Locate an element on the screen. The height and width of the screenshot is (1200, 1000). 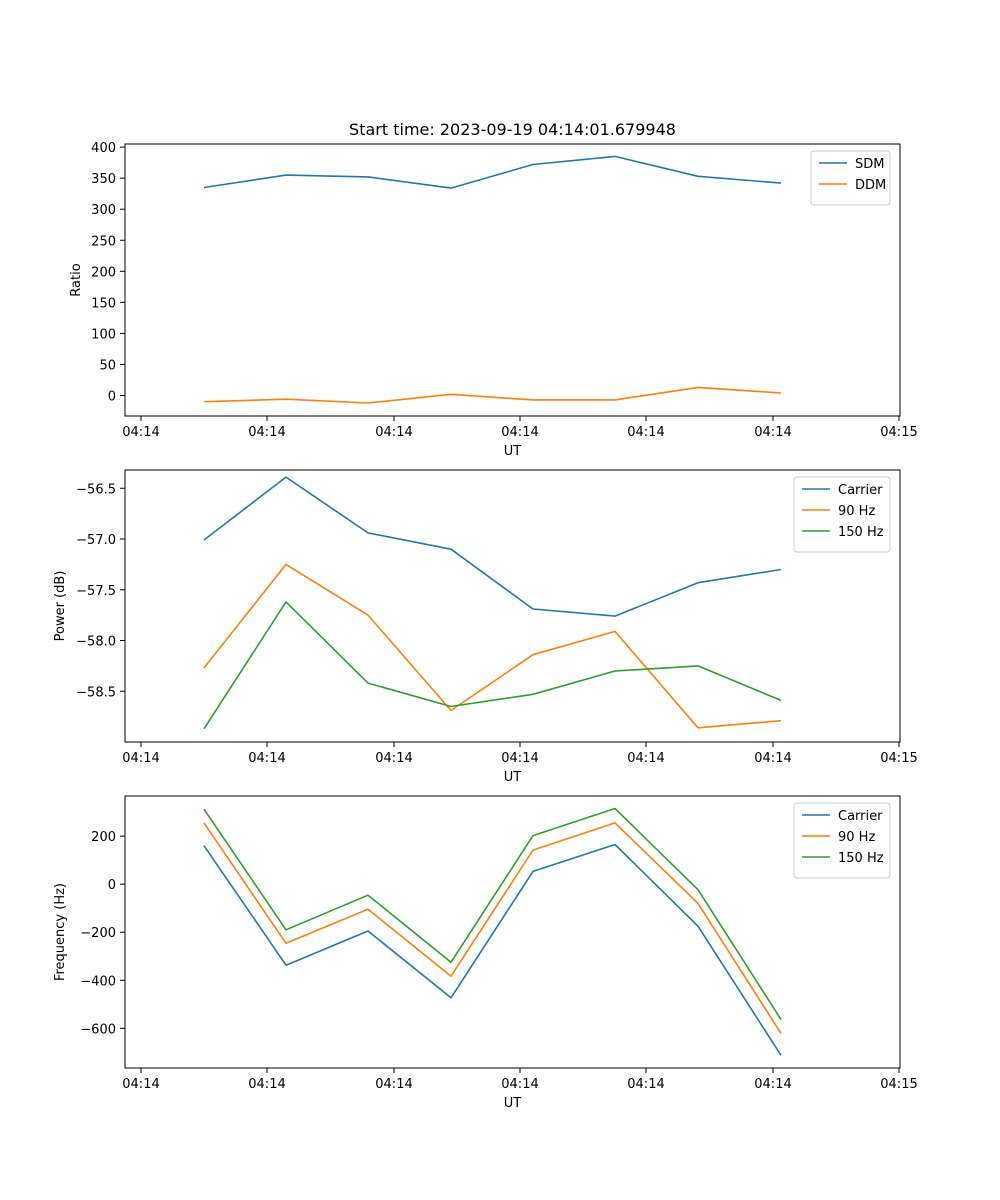
y-tick-label: 50 is located at coordinates (107, 365).